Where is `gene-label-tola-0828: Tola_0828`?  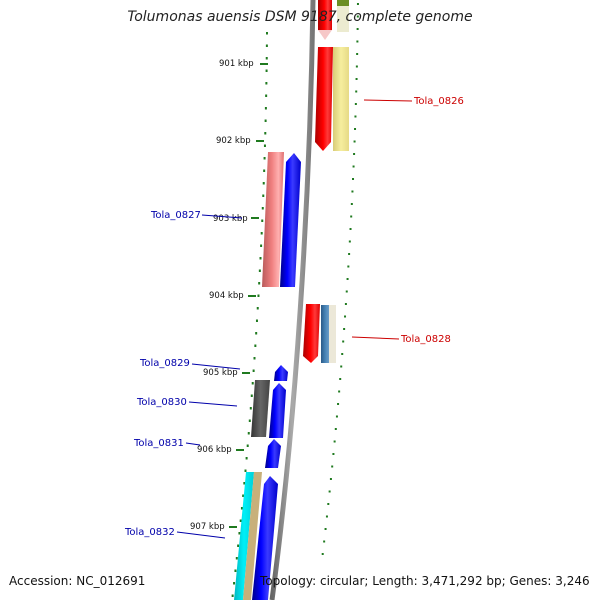 gene-label-tola-0828: Tola_0828 is located at coordinates (425, 339).